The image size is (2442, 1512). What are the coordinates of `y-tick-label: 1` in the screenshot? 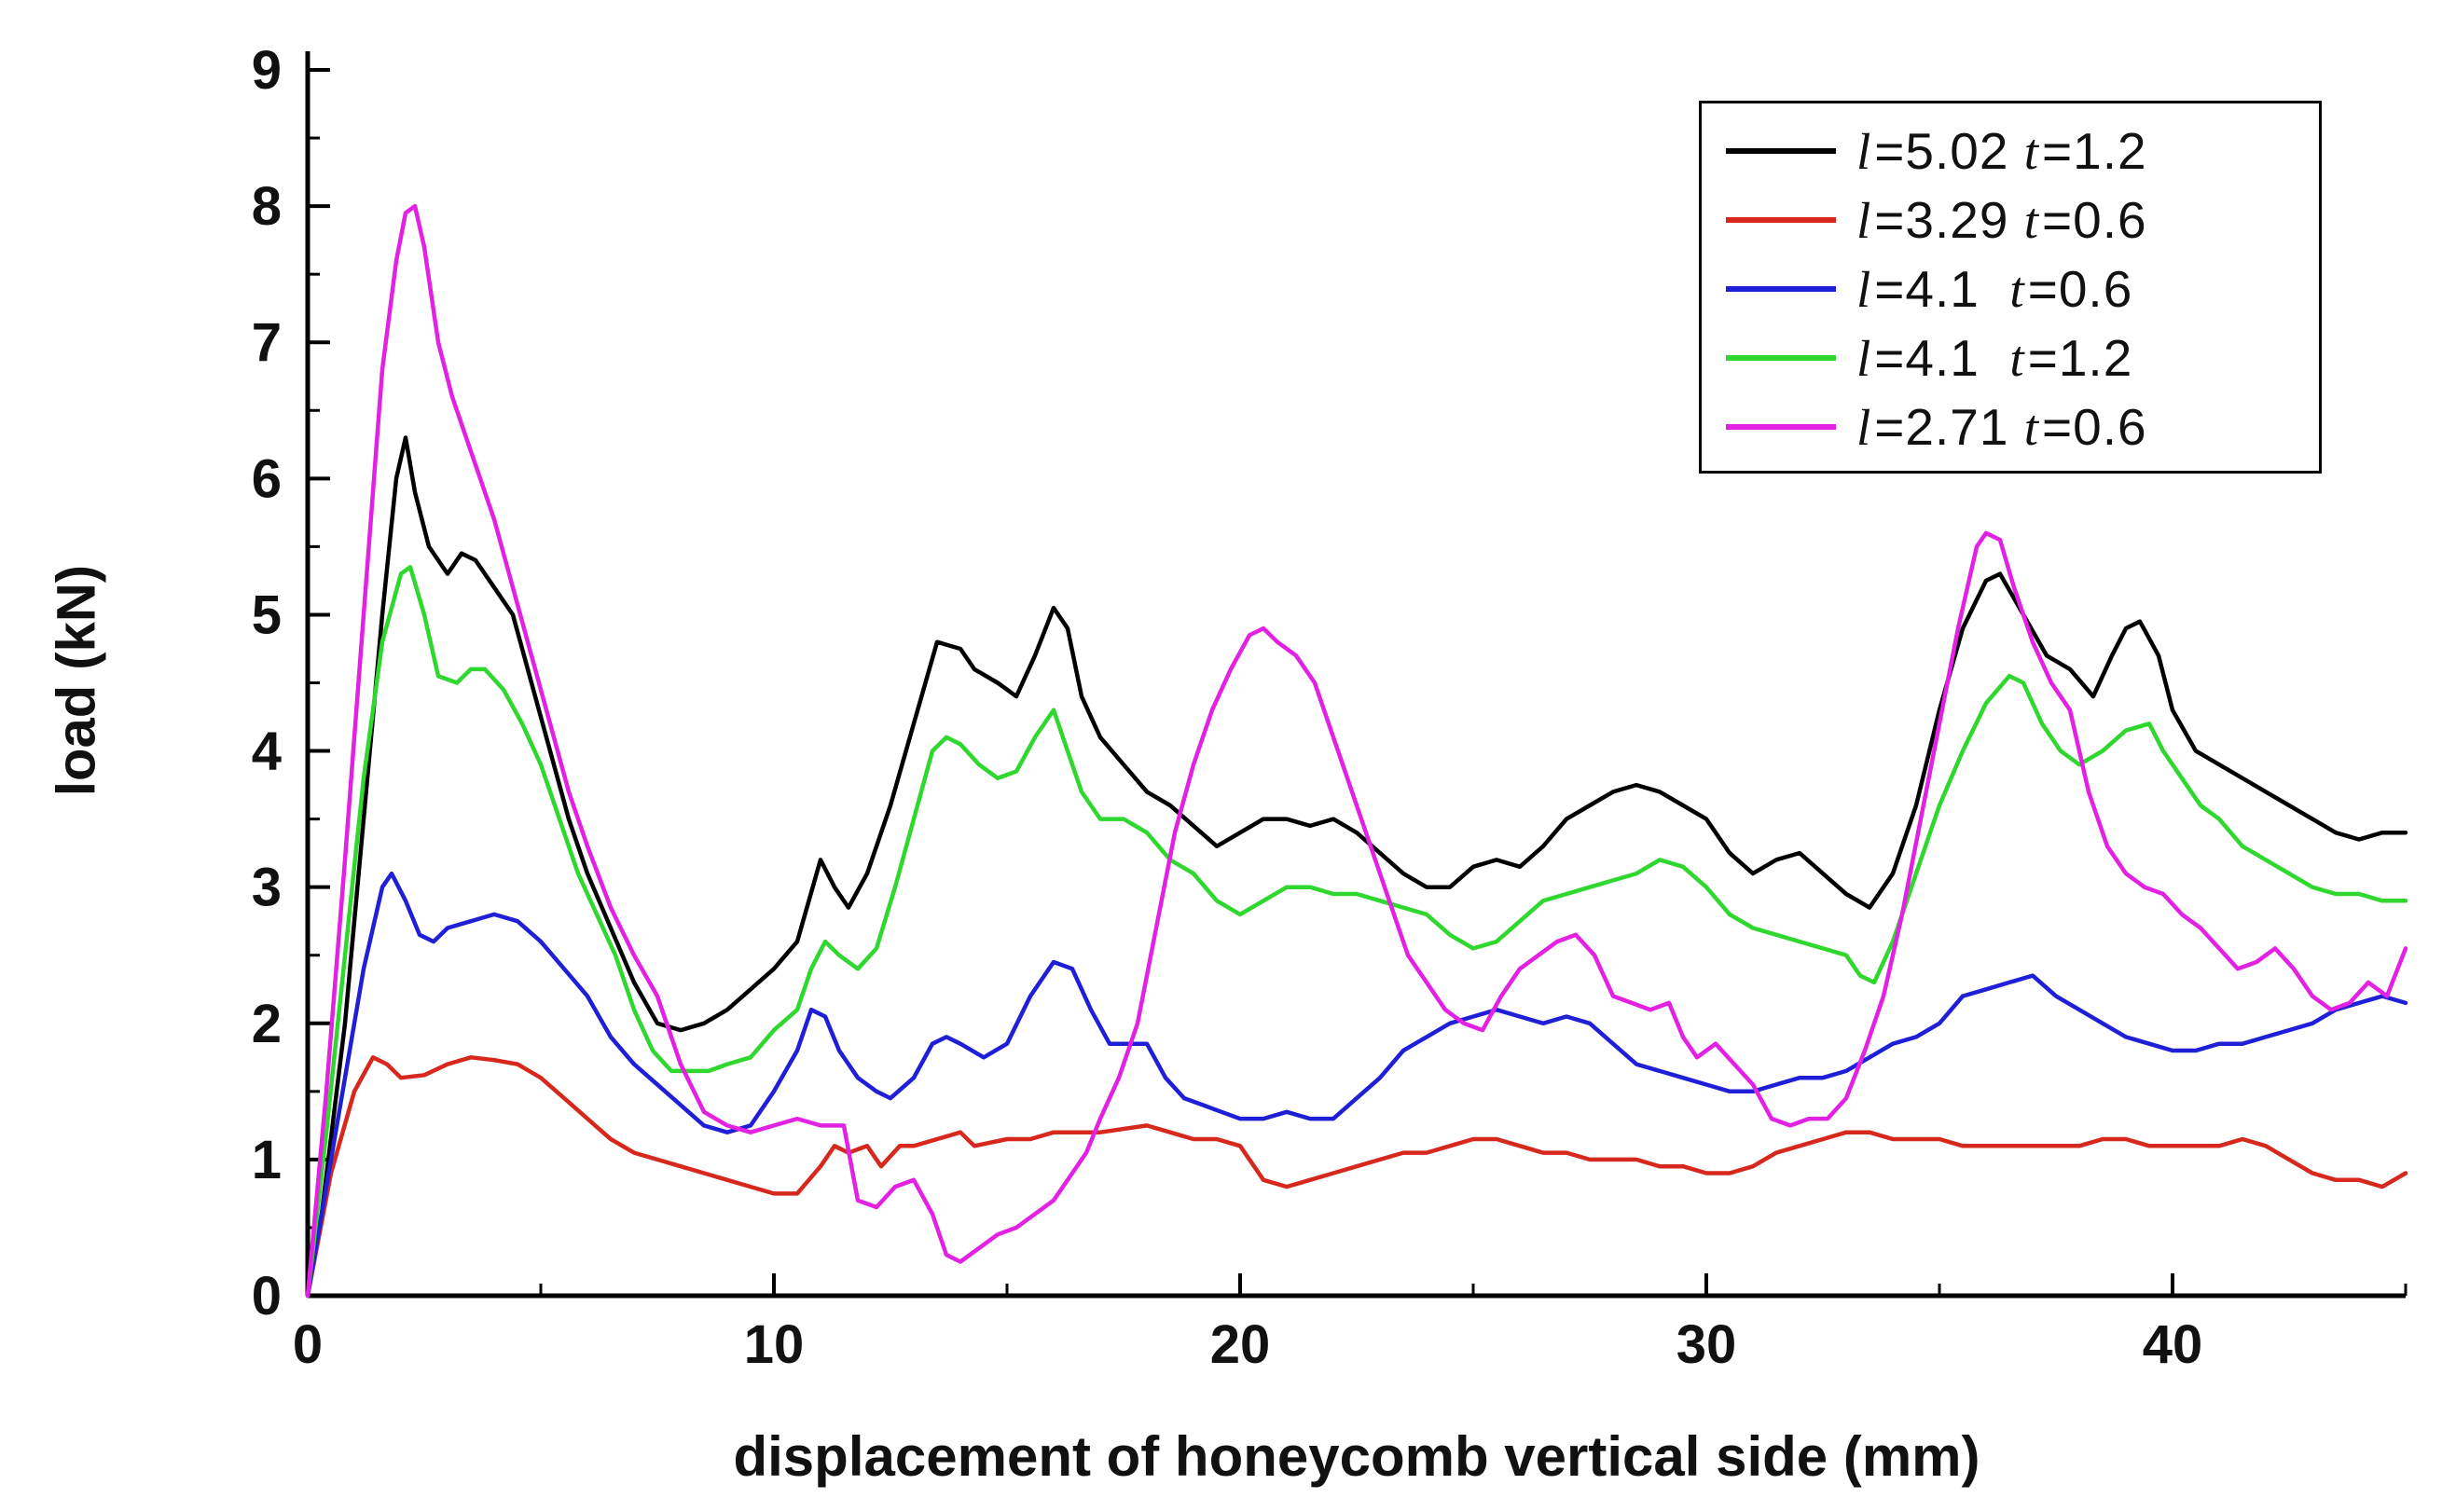 It's located at (267, 1160).